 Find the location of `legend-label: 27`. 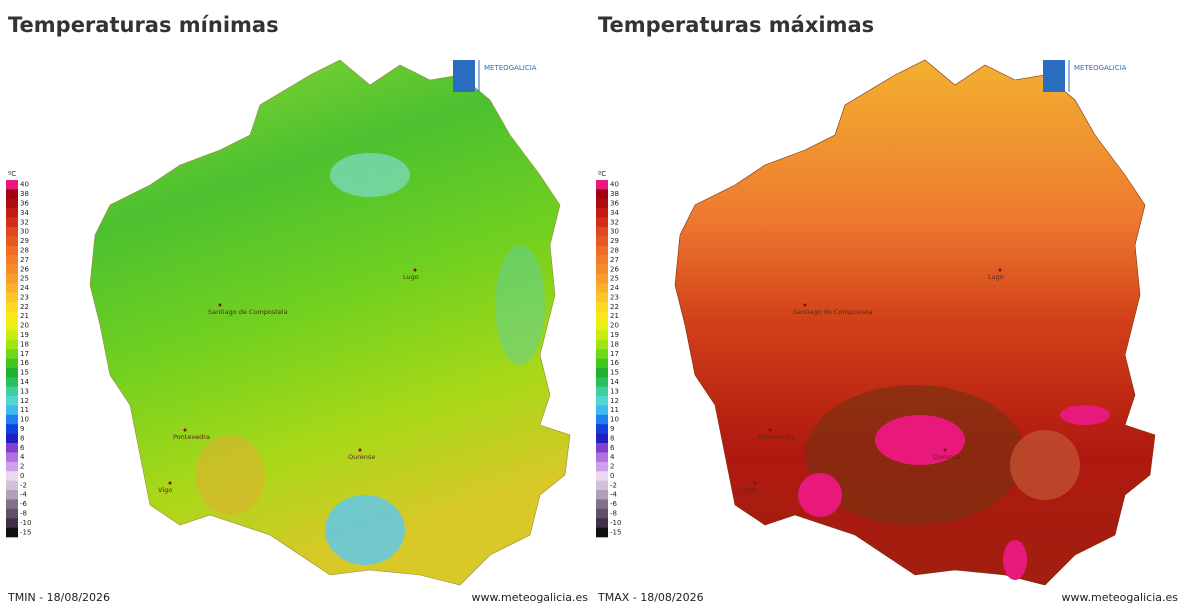

legend-label: 27 is located at coordinates (24, 260).